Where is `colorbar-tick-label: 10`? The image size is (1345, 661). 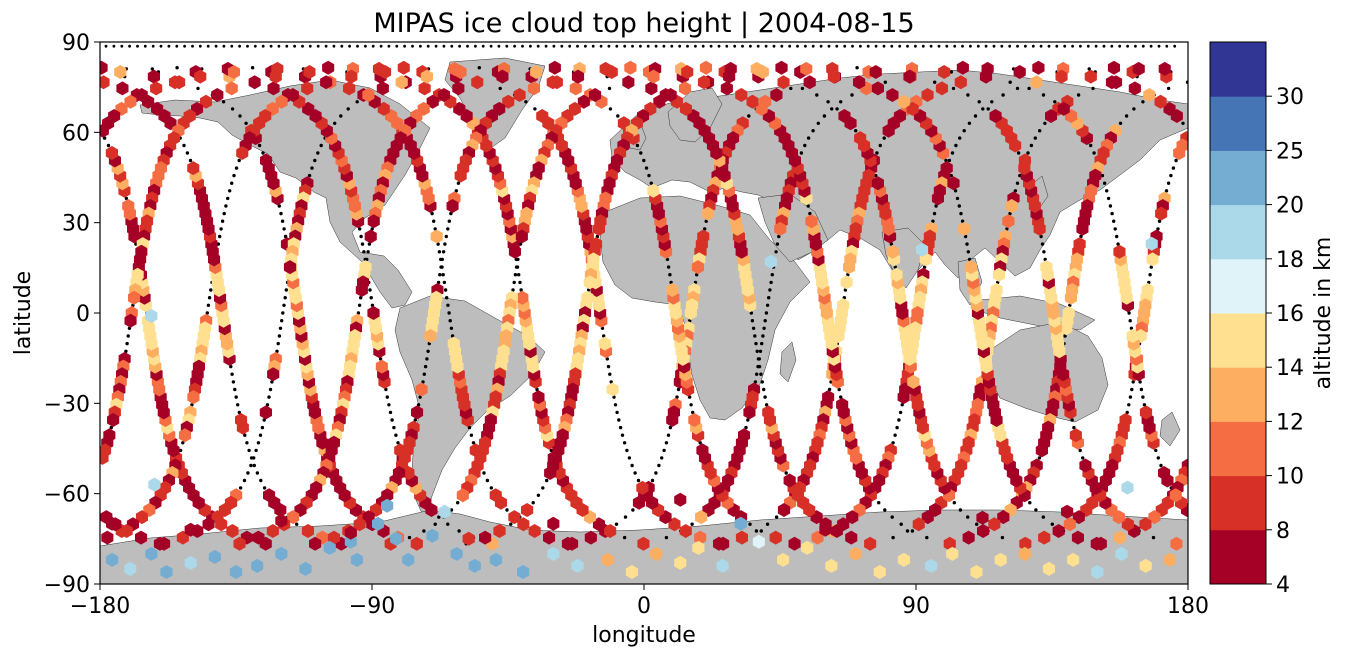 colorbar-tick-label: 10 is located at coordinates (1290, 477).